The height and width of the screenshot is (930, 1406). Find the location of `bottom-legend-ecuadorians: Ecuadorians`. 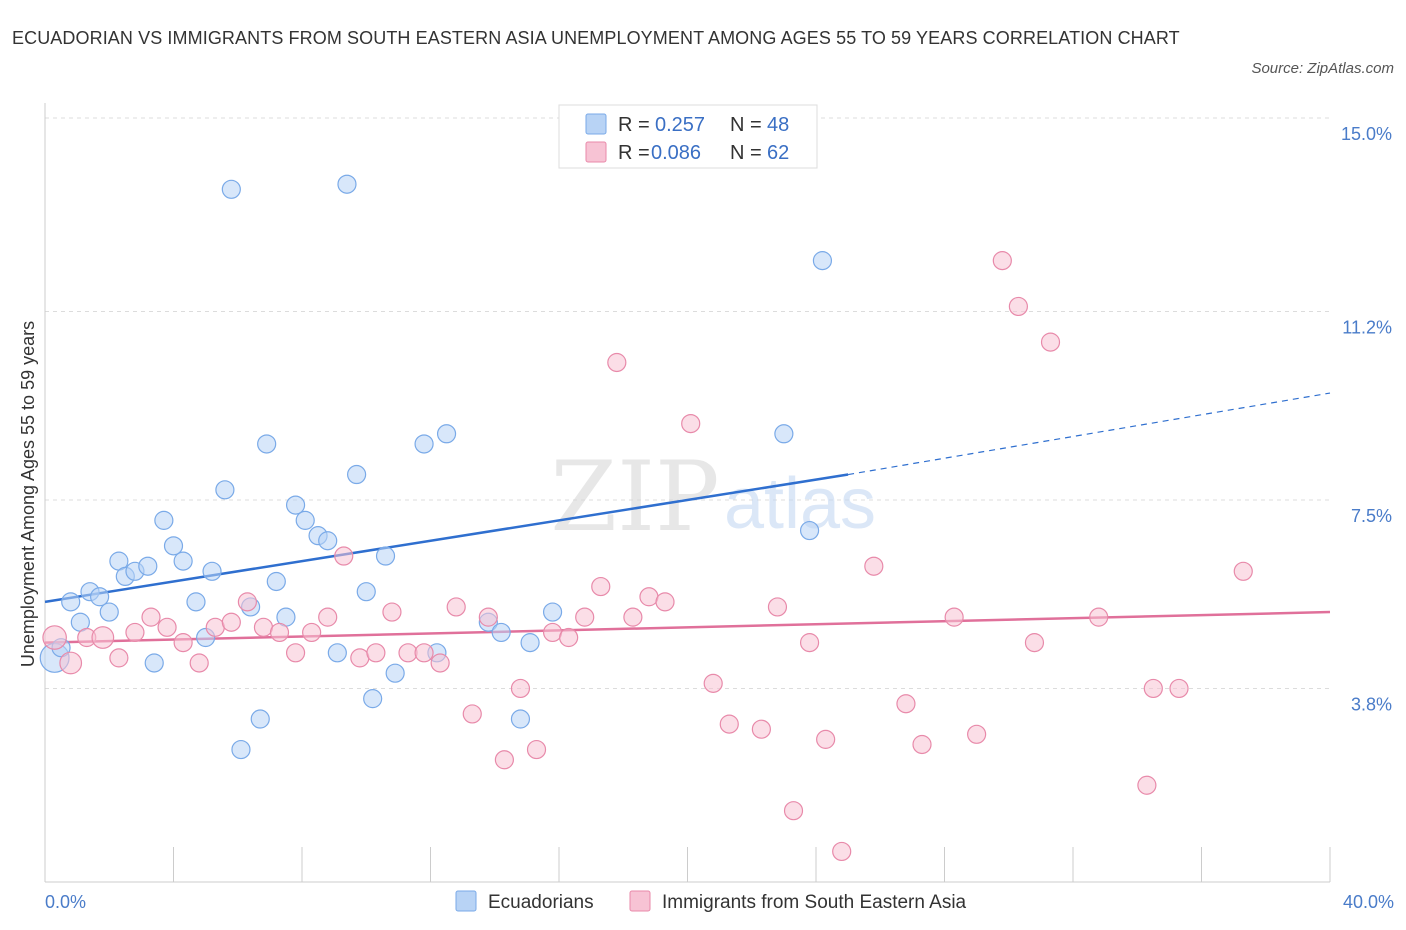

bottom-legend-ecuadorians: Ecuadorians is located at coordinates (541, 902).